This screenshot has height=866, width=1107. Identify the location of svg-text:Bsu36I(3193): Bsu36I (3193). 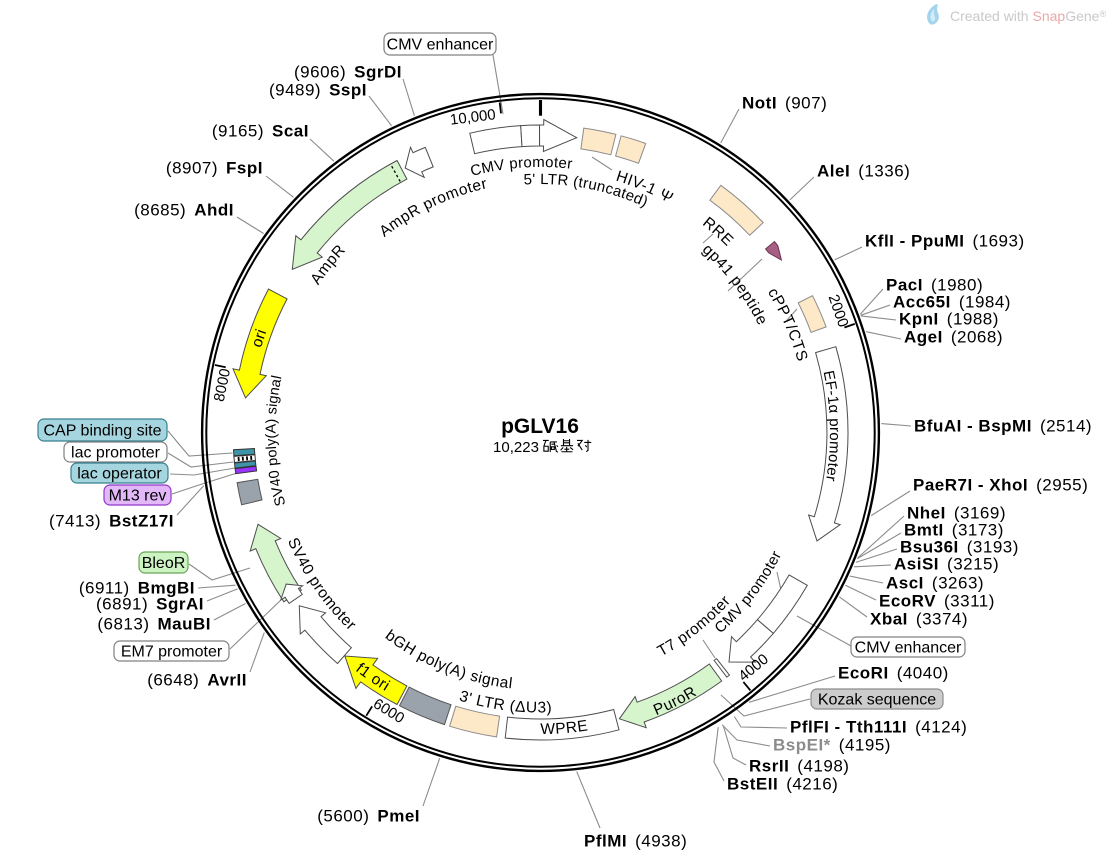
(959, 547).